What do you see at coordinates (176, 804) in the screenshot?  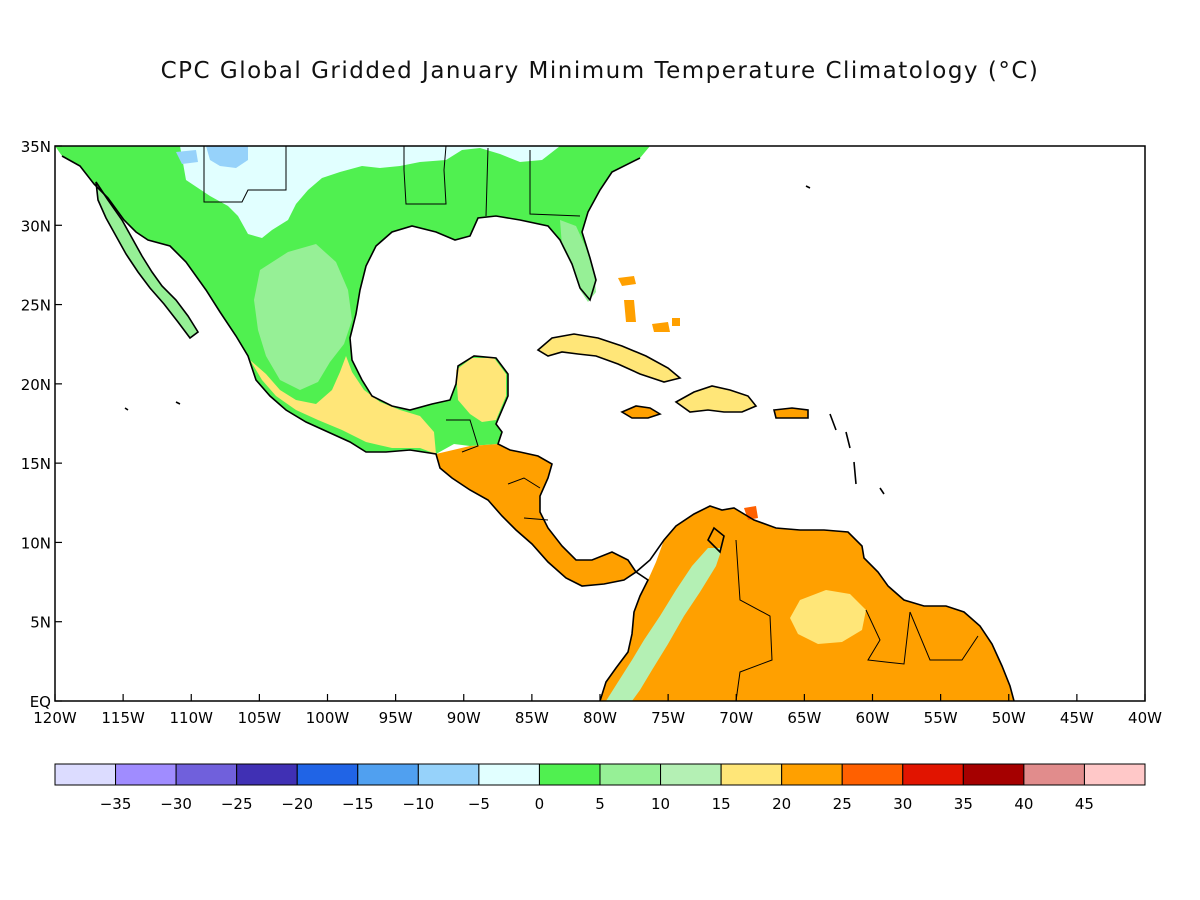 I see `colorbar-label: −30` at bounding box center [176, 804].